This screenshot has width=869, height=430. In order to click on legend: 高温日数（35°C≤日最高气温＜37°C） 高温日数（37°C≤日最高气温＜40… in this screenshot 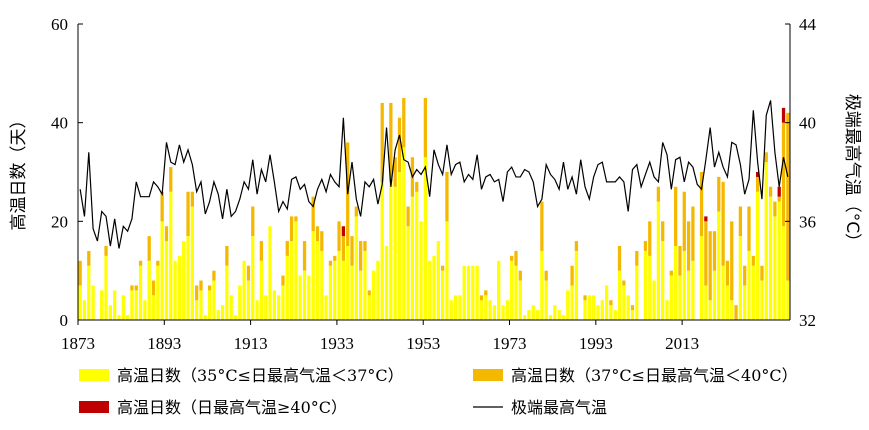, I will do `click(438, 391)`.